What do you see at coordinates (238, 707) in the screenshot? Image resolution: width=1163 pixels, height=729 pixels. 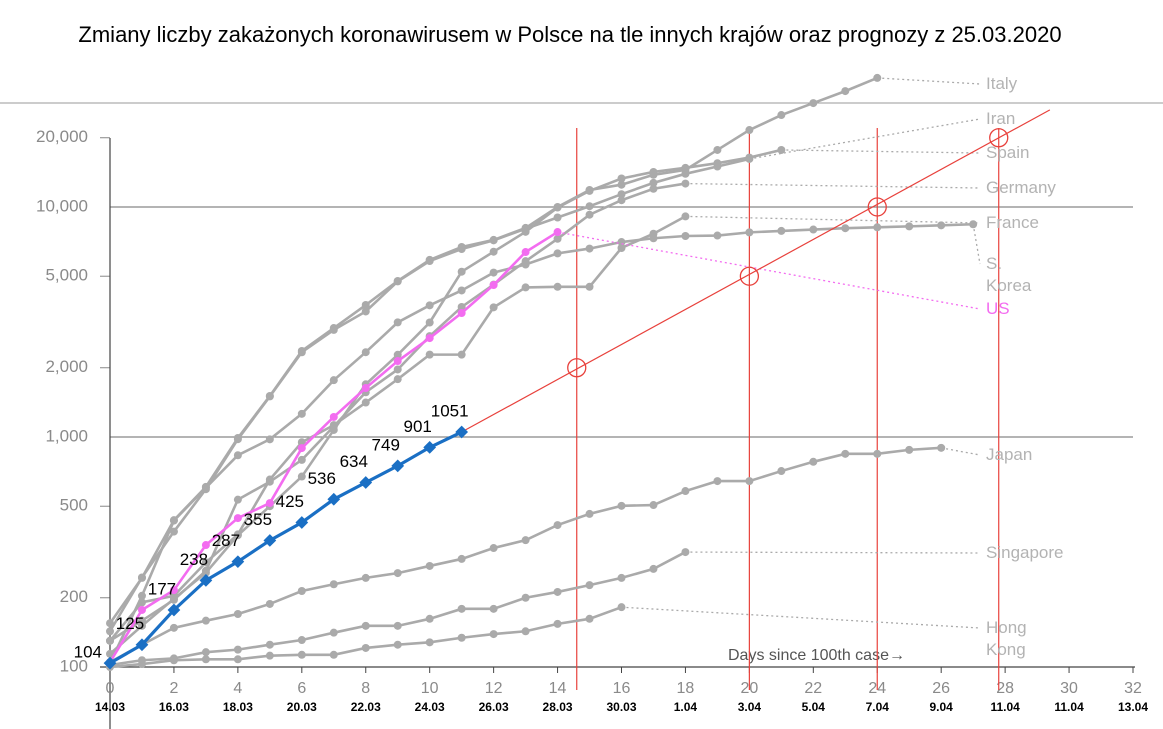 I see `x-date-label: 18.03` at bounding box center [238, 707].